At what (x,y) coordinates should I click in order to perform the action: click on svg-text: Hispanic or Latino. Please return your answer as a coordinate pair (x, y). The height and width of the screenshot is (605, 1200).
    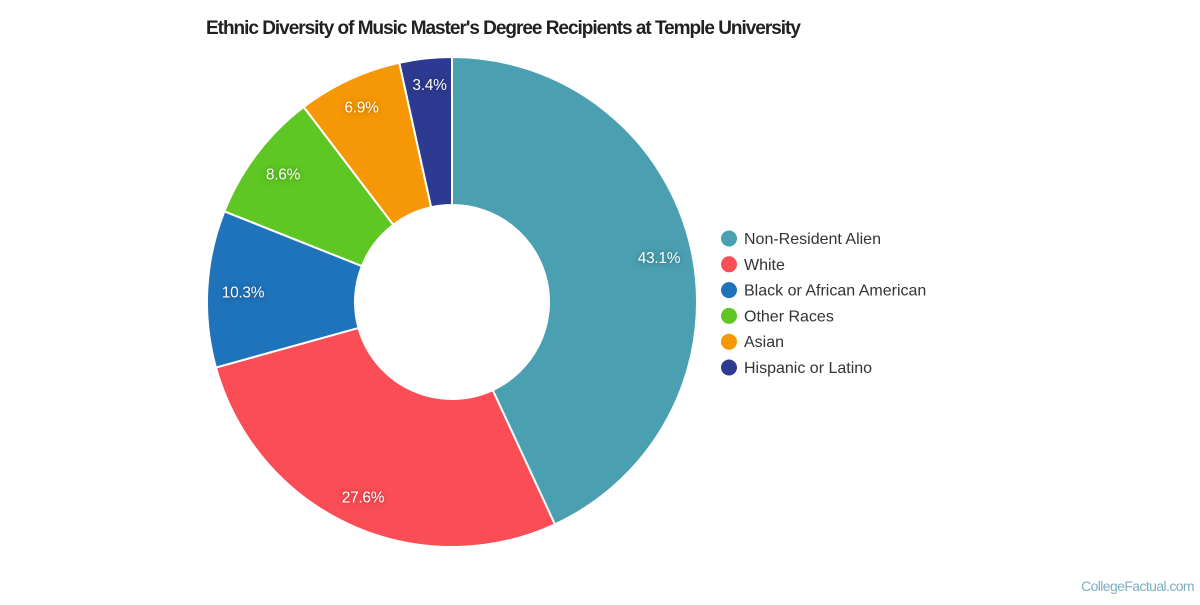
    Looking at the image, I should click on (808, 368).